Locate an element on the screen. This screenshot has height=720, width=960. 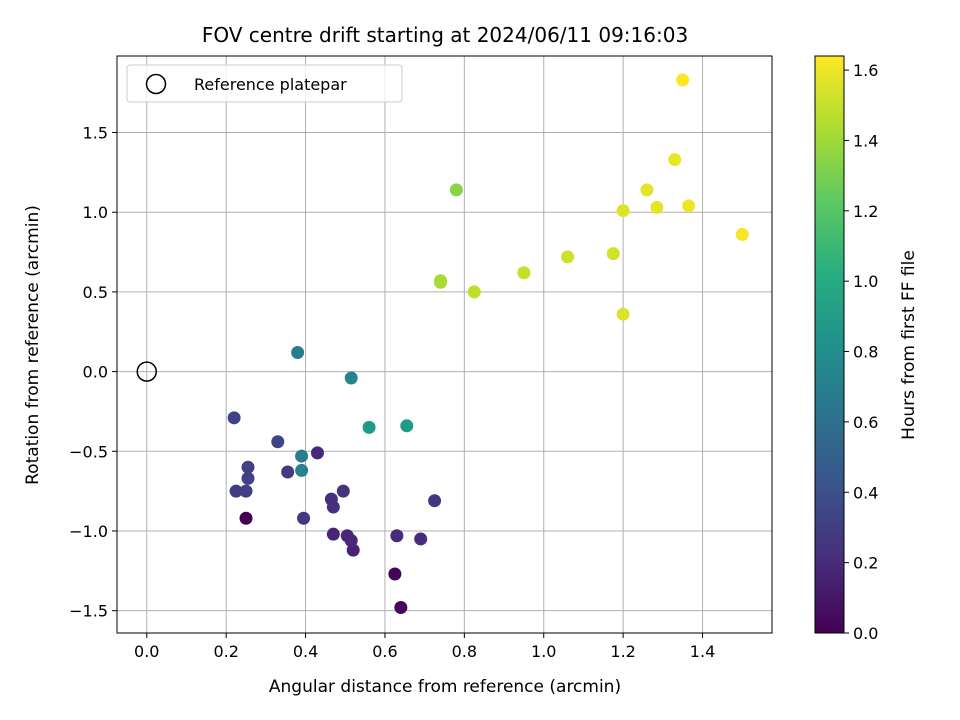
legend-box is located at coordinates (264, 83).